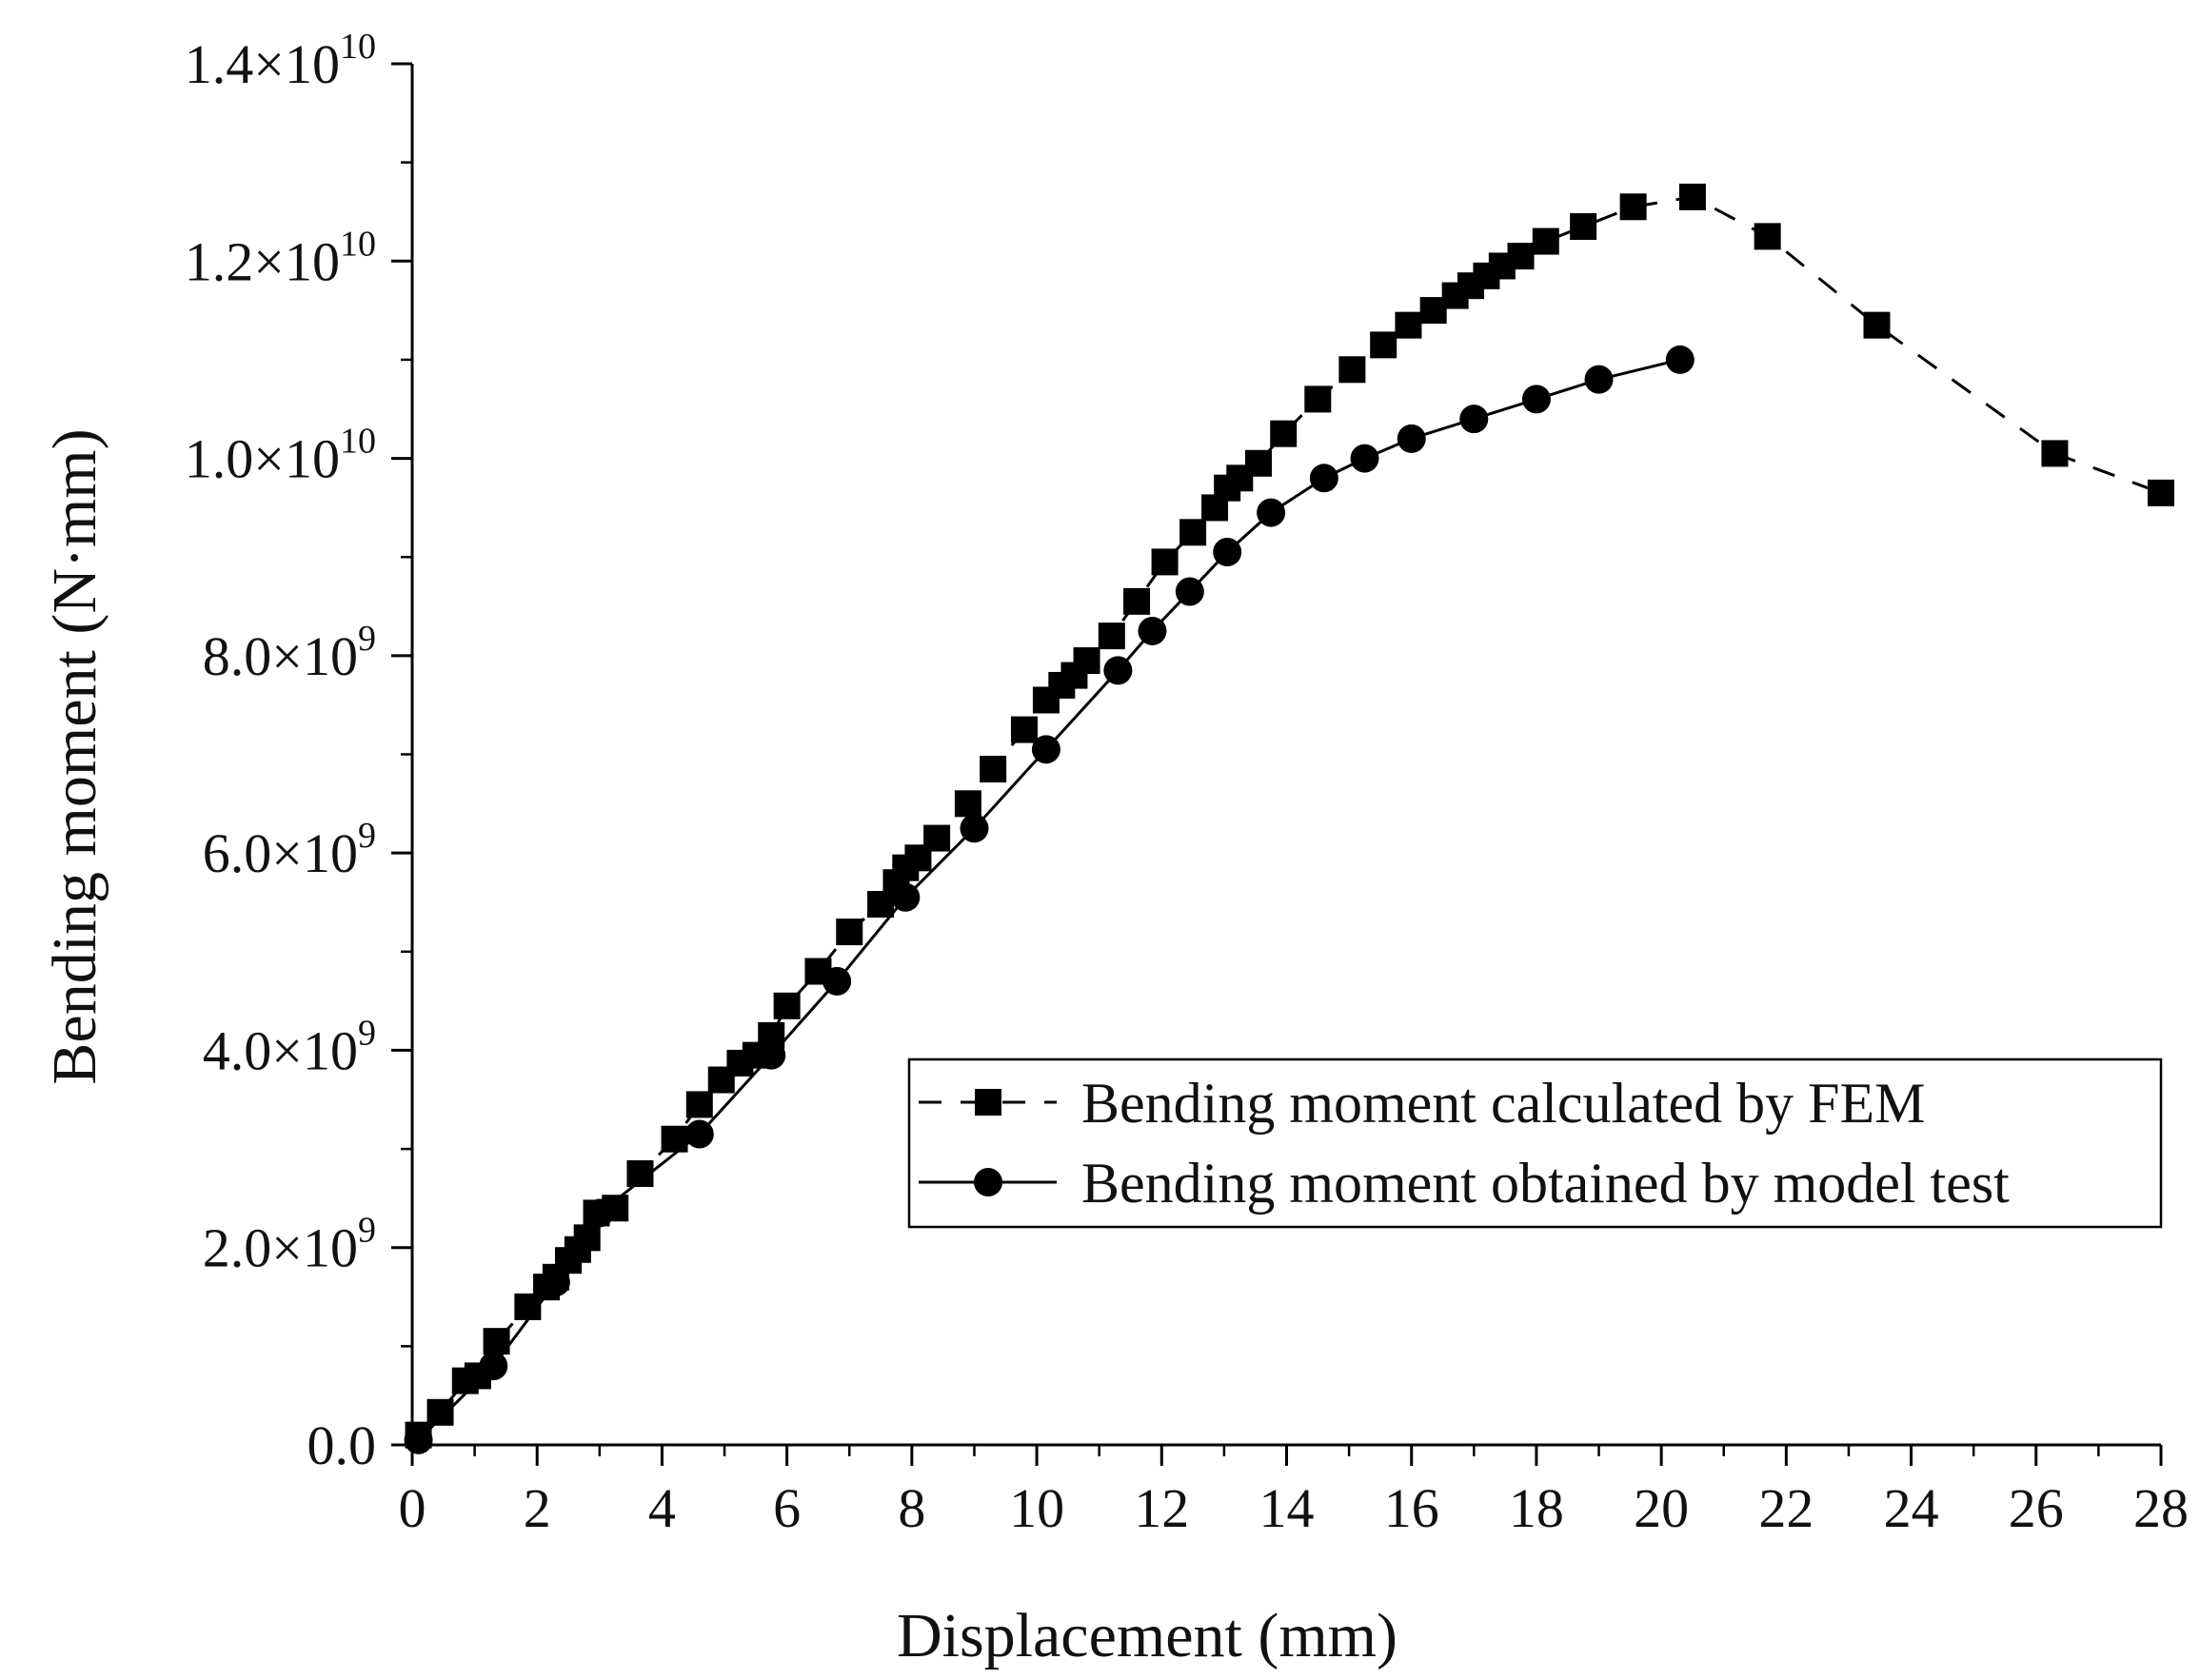 The height and width of the screenshot is (1680, 2200). I want to click on x-tick-label: 20, so click(1661, 1508).